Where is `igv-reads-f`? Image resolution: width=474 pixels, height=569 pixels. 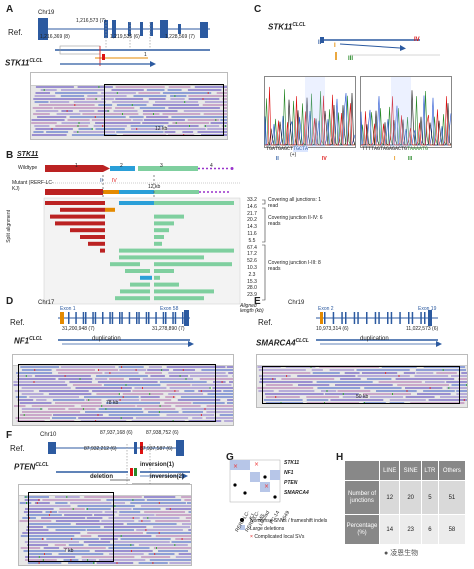 igv-reads-f is located at coordinates (105, 525).